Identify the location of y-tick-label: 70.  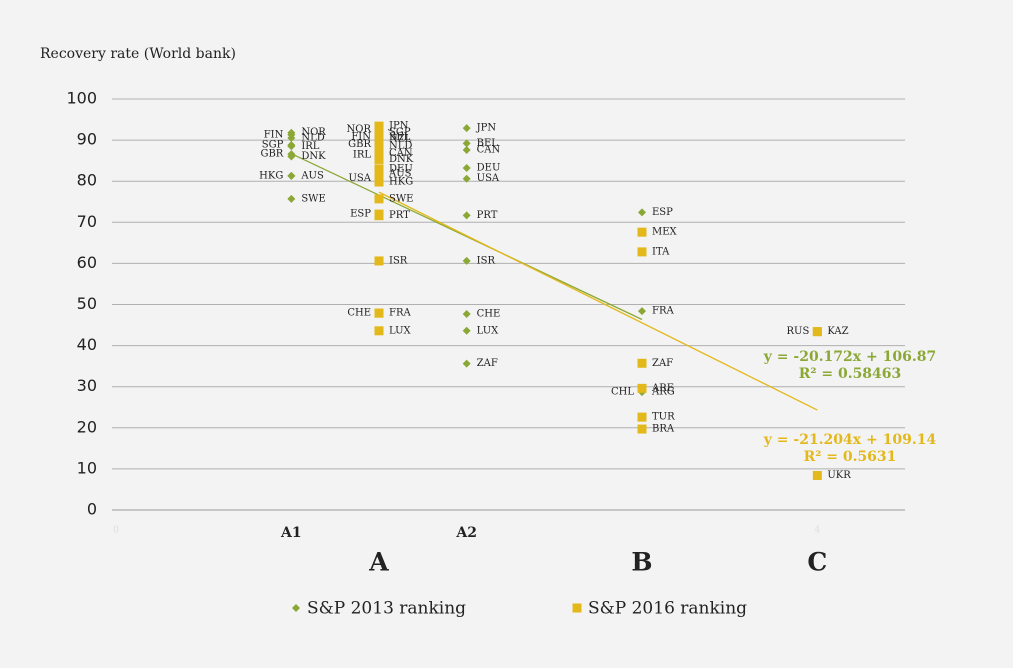
(87, 221).